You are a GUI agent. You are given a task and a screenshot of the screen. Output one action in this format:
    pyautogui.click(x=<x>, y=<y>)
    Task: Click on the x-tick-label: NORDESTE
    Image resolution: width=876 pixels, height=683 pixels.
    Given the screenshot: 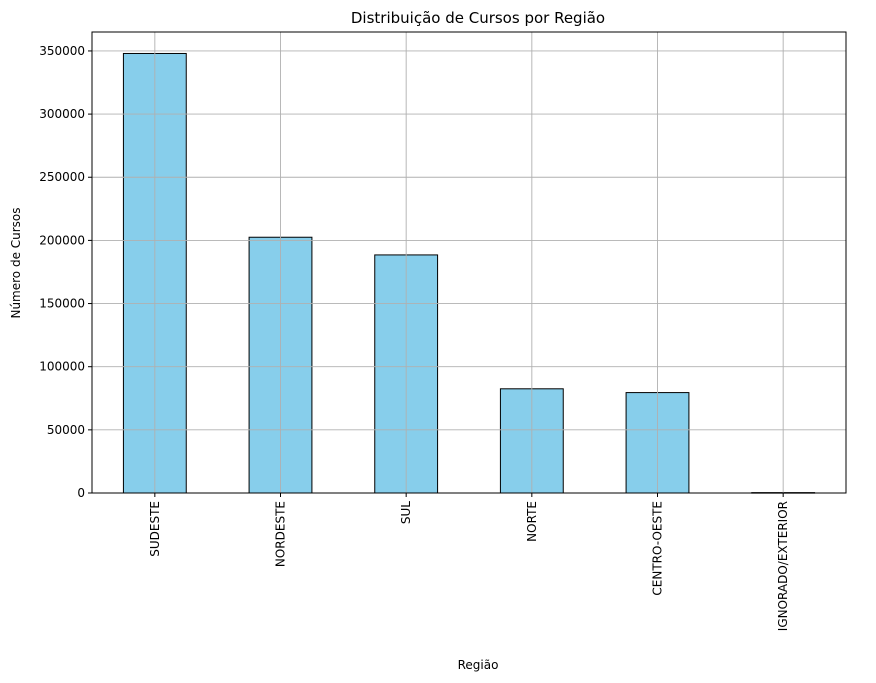 What is the action you would take?
    pyautogui.click(x=281, y=534)
    